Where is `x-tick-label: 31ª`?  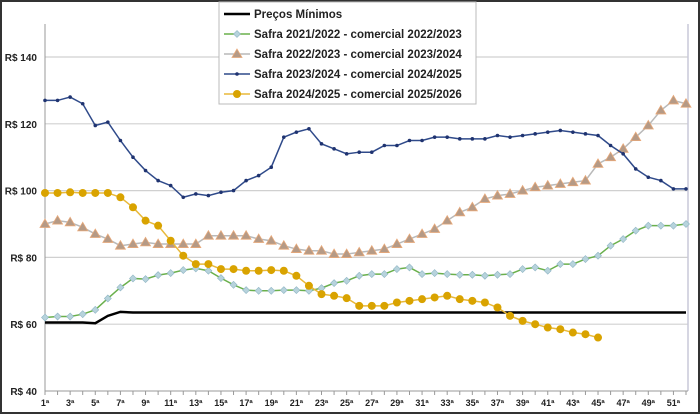 x-tick-label: 31ª is located at coordinates (422, 403).